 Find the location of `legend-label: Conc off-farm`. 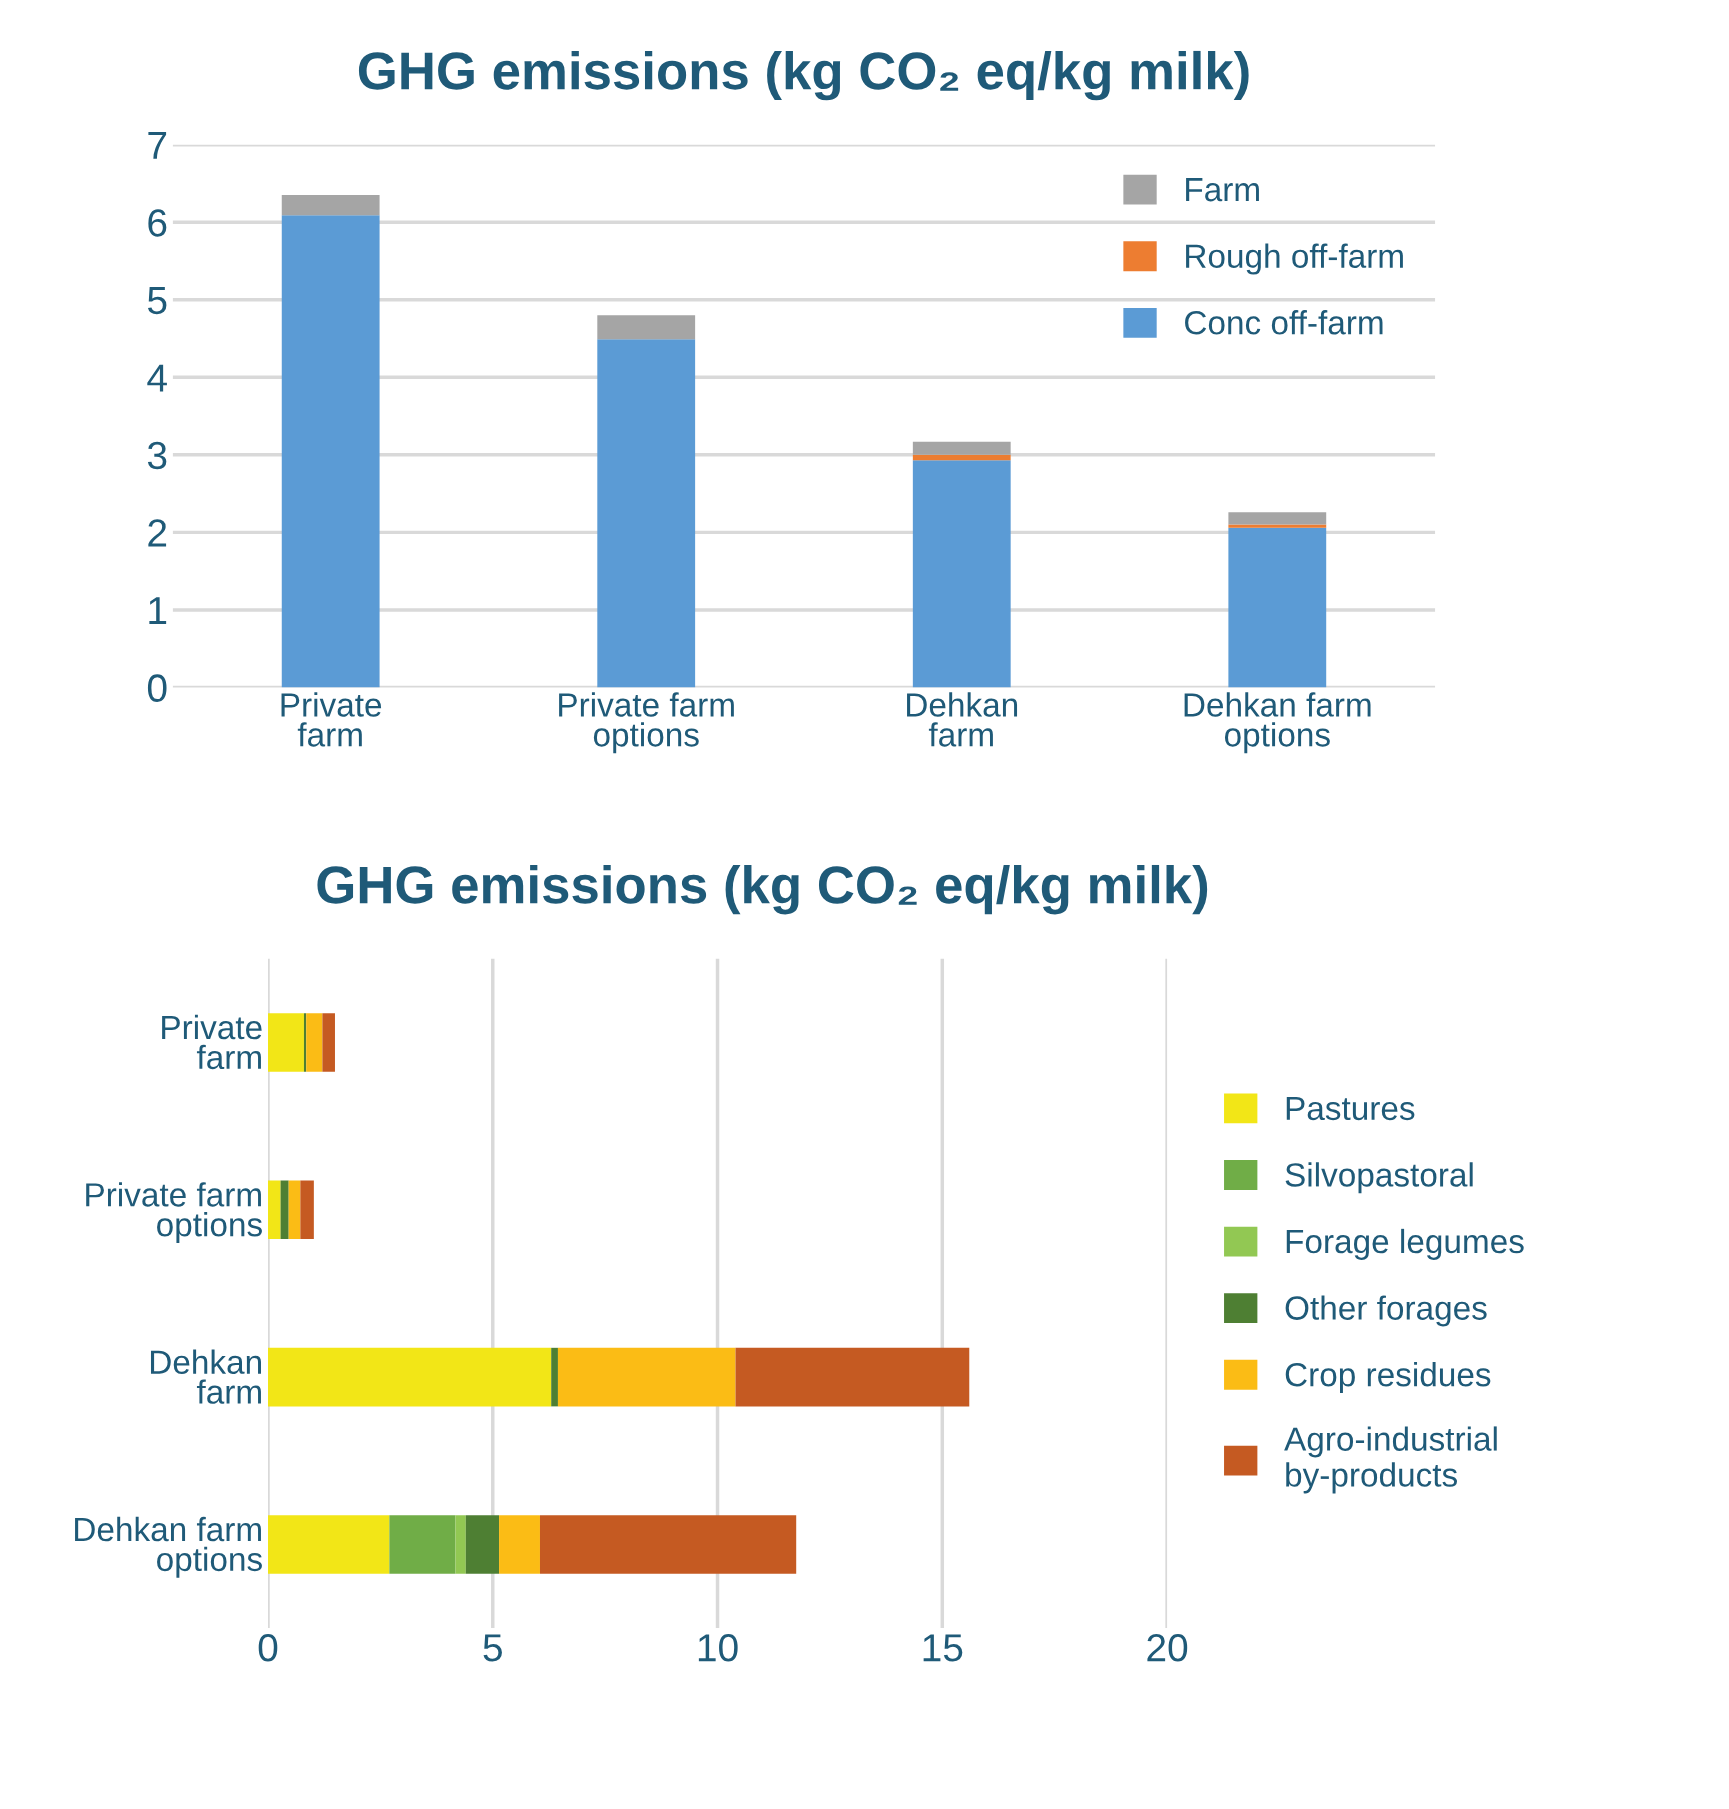

legend-label: Conc off-farm is located at coordinates (1284, 322).